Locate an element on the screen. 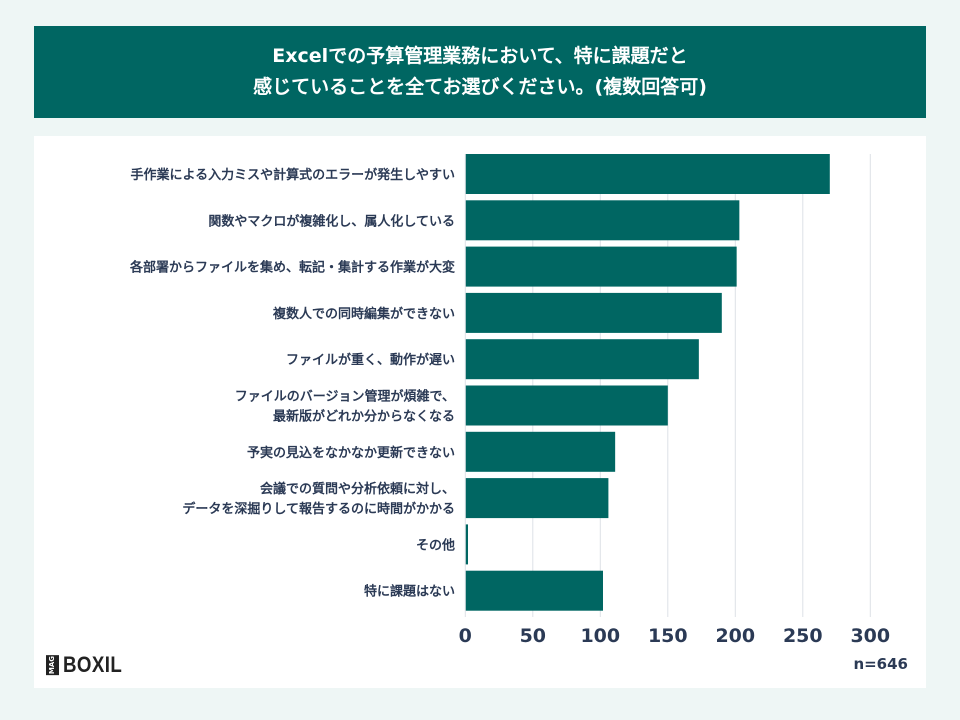 Image resolution: width=960 pixels, height=720 pixels. category-label: その他 is located at coordinates (435, 545).